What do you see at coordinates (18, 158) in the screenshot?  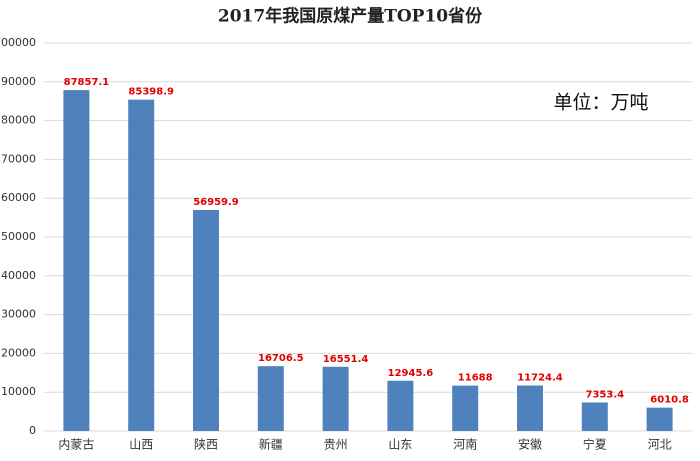 I see `y-tick-label: 70000` at bounding box center [18, 158].